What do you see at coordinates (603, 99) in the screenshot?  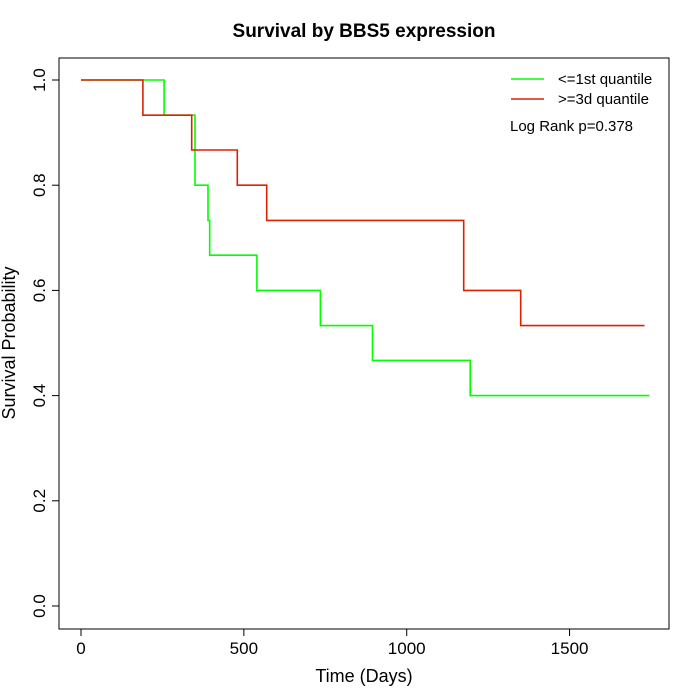 I see `legend-label-2: >=3d quantile` at bounding box center [603, 99].